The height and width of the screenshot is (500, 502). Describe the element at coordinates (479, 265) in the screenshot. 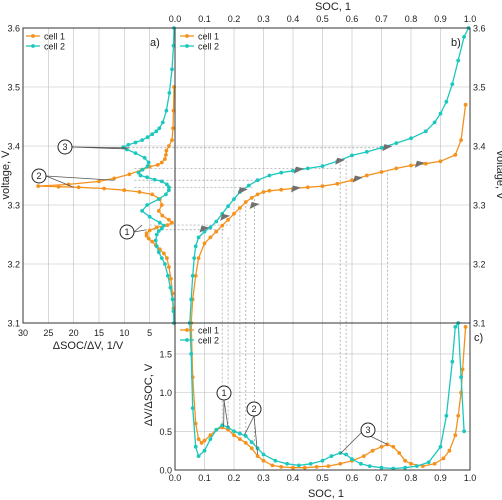

I see `panel-b-ytick-1: 3.2` at that location.